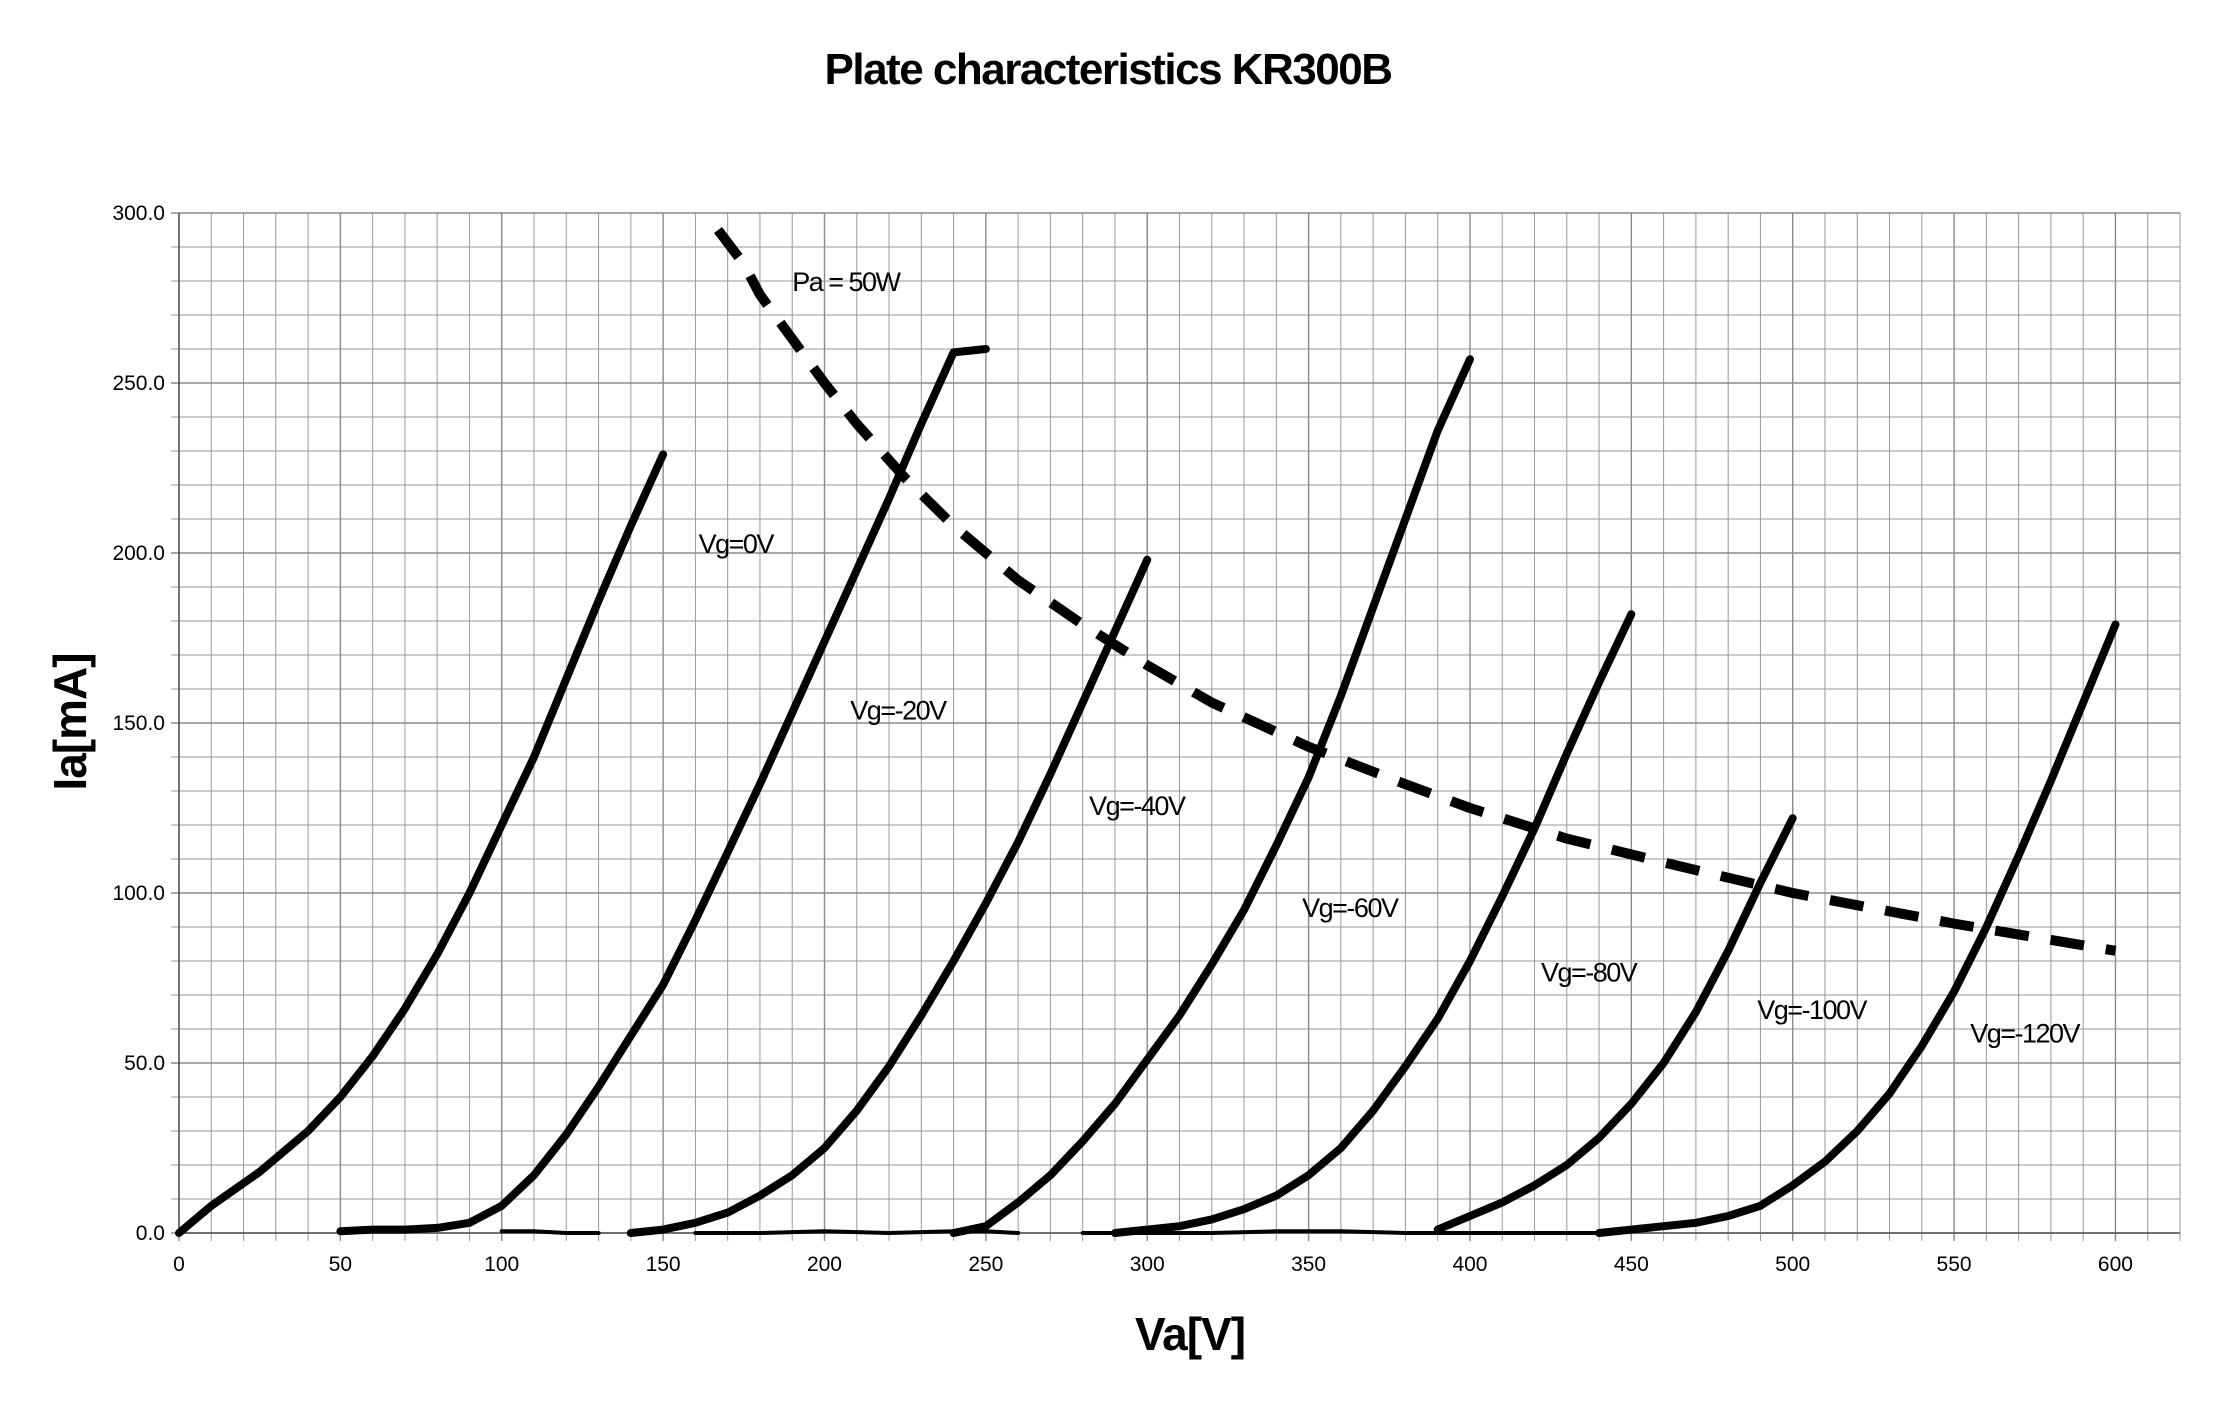  I want to click on x-tick-label: 150, so click(663, 1264).